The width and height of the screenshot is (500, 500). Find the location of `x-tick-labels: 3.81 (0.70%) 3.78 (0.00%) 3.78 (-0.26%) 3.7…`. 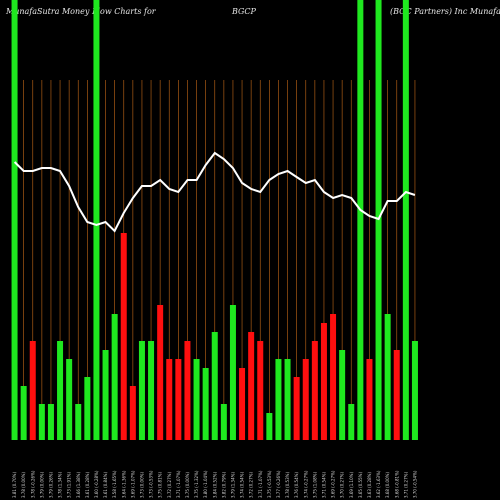

x-tick-labels: 3.81 (0.70%) 3.78 (0.00%) 3.78 (-0.26%) 3.7… is located at coordinates (214, 484).